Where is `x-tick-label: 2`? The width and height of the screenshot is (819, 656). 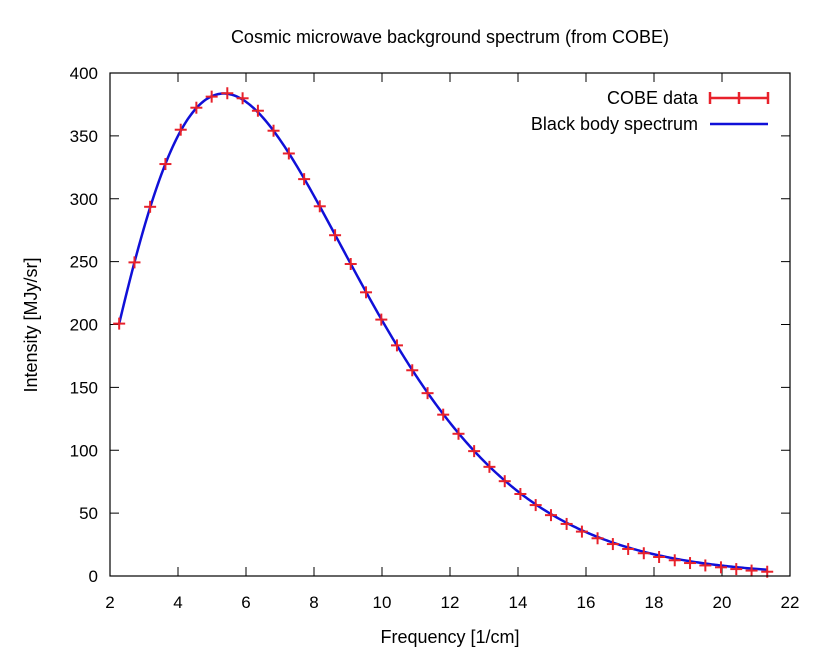
x-tick-label: 2 is located at coordinates (109, 602).